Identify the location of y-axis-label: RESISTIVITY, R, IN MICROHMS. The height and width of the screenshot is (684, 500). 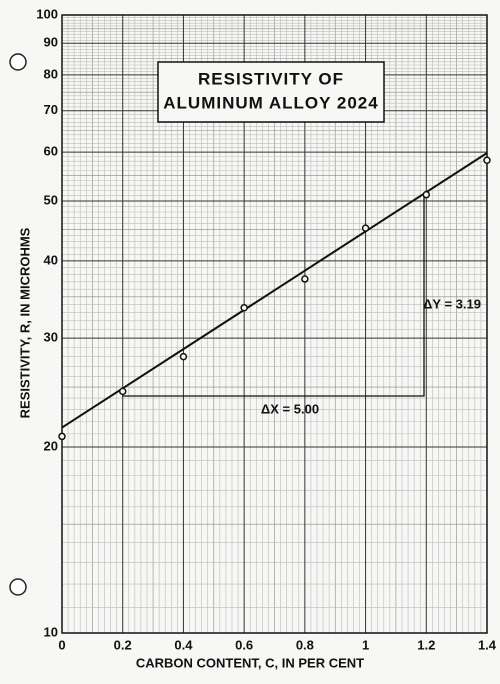
(24, 322).